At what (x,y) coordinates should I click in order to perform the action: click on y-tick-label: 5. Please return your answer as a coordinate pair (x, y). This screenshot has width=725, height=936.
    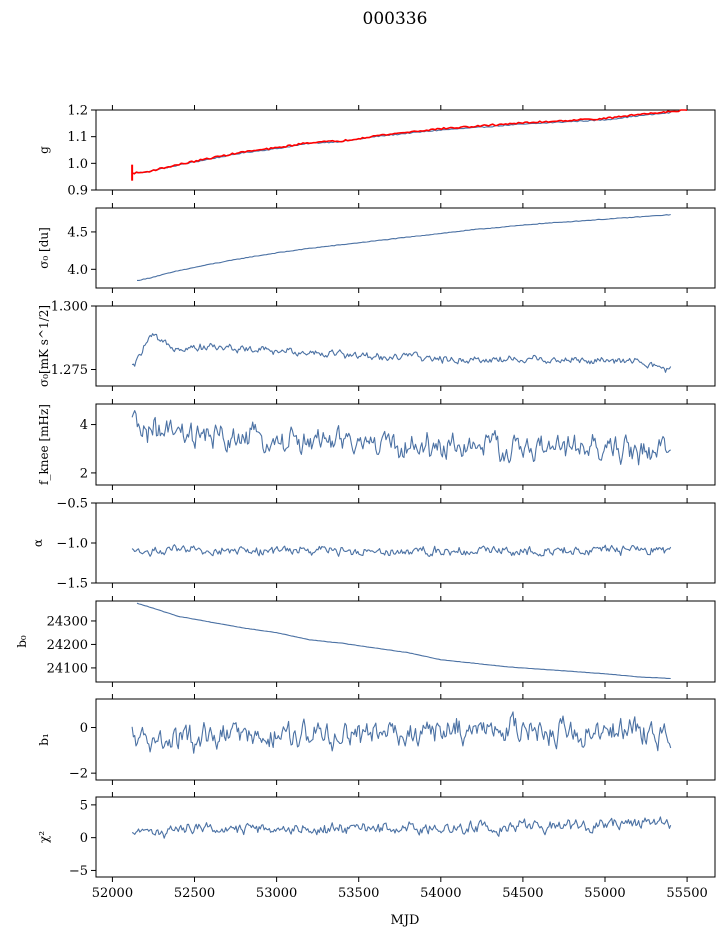
    Looking at the image, I should click on (84, 805).